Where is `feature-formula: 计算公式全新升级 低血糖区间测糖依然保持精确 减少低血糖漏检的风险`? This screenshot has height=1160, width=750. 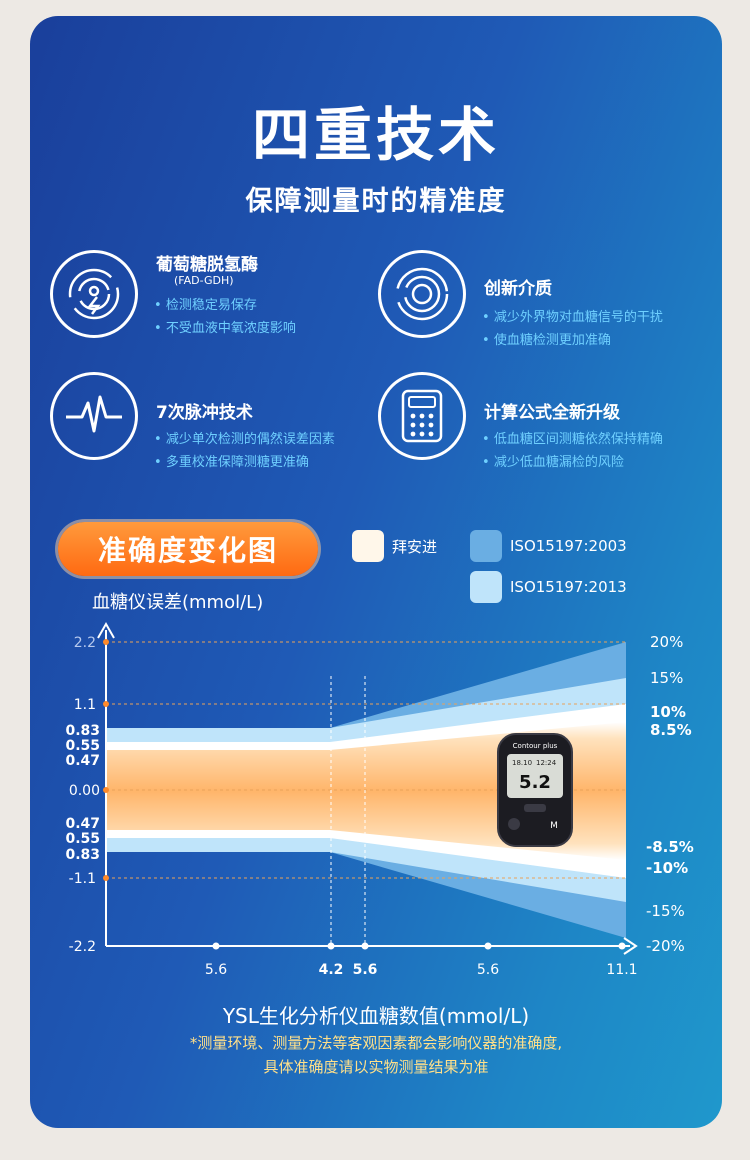
feature-formula: 计算公式全新升级 低血糖区间测糖依然保持精确 减少低血糖漏检的风险 is located at coordinates (548, 421).